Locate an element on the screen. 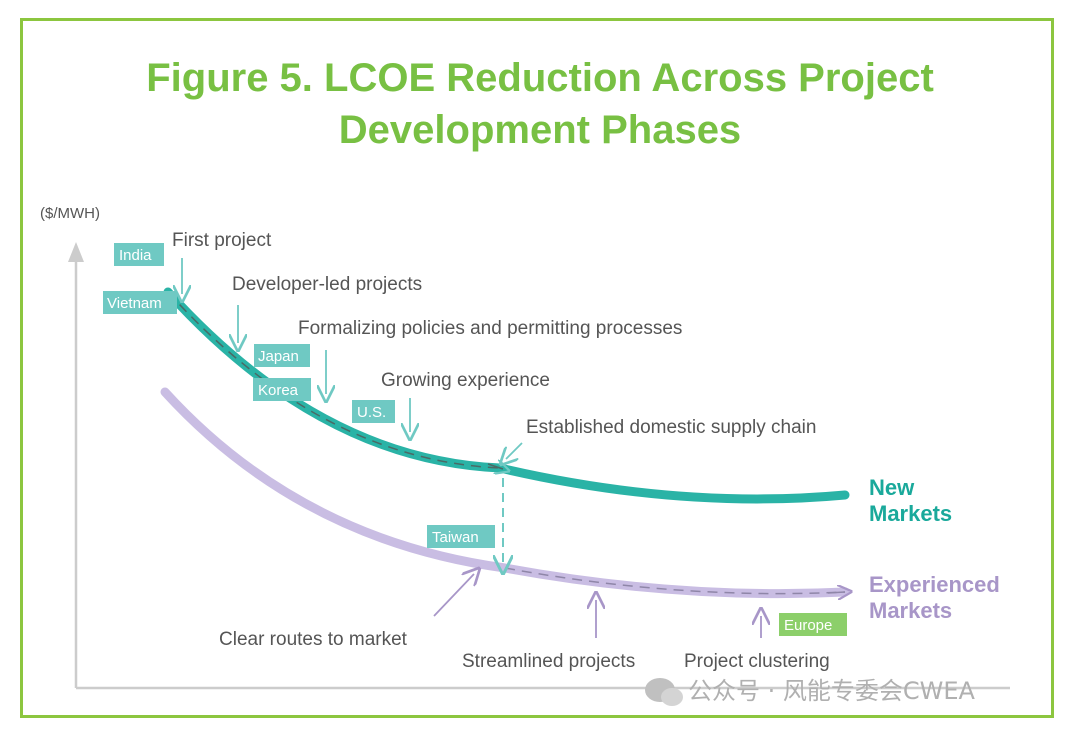  y-axis-unit: ($/MWH) is located at coordinates (70, 213).